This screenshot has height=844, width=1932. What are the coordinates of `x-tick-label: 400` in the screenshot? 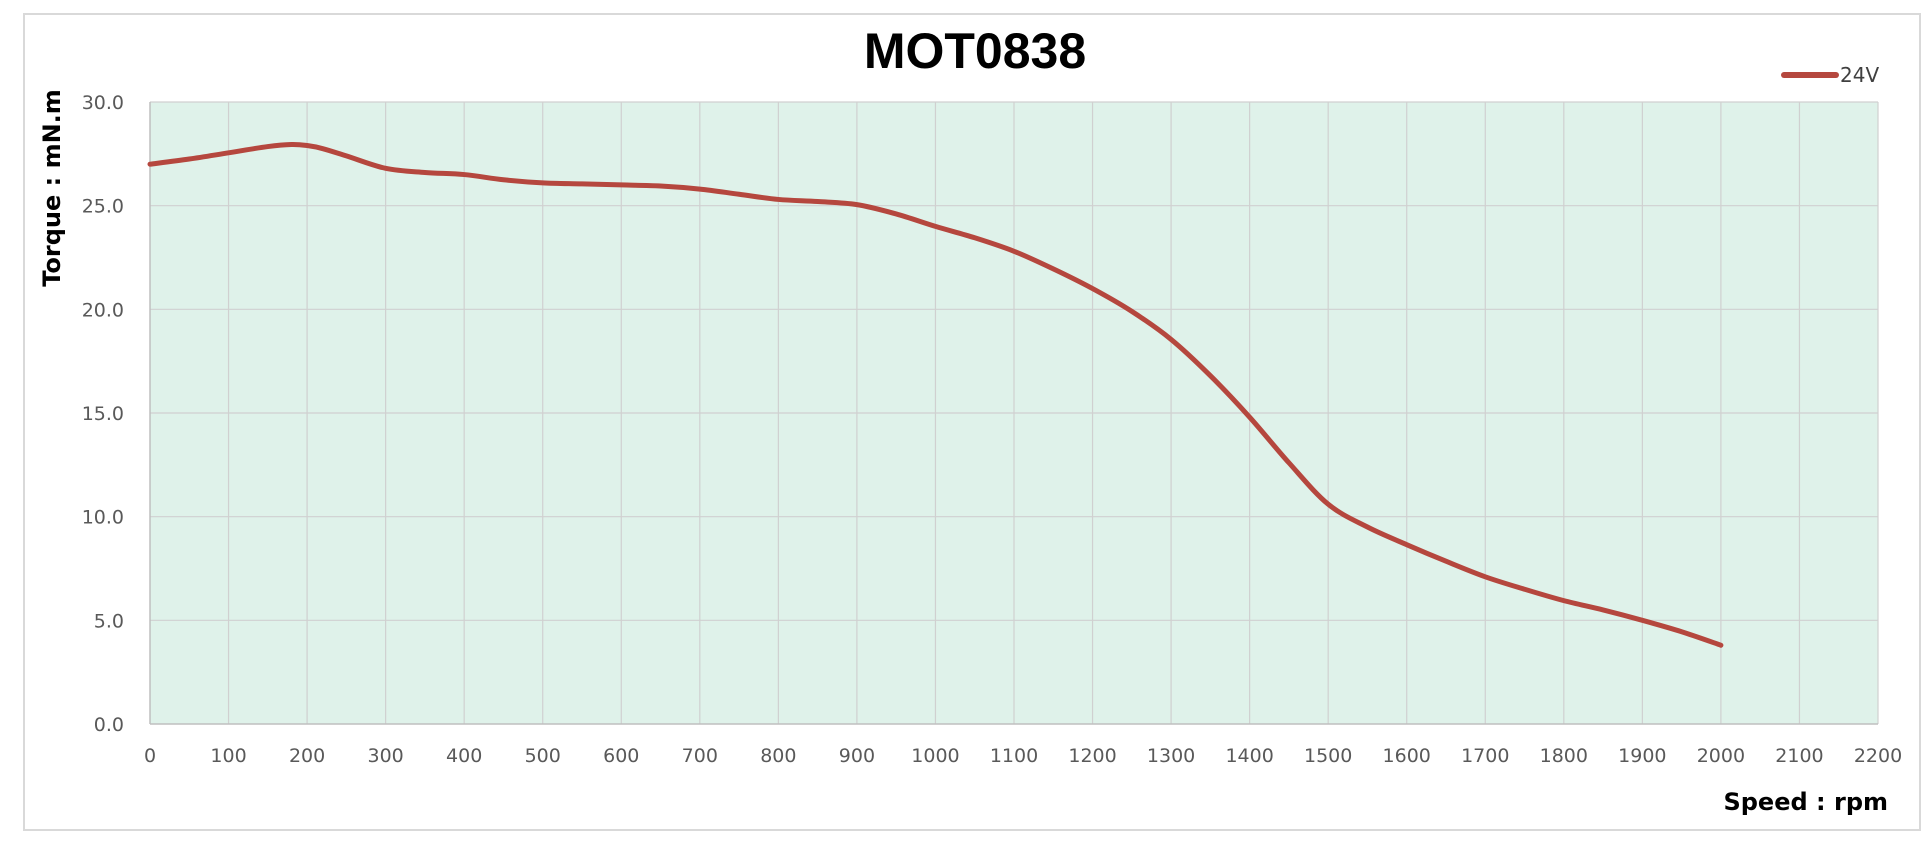 It's located at (464, 756).